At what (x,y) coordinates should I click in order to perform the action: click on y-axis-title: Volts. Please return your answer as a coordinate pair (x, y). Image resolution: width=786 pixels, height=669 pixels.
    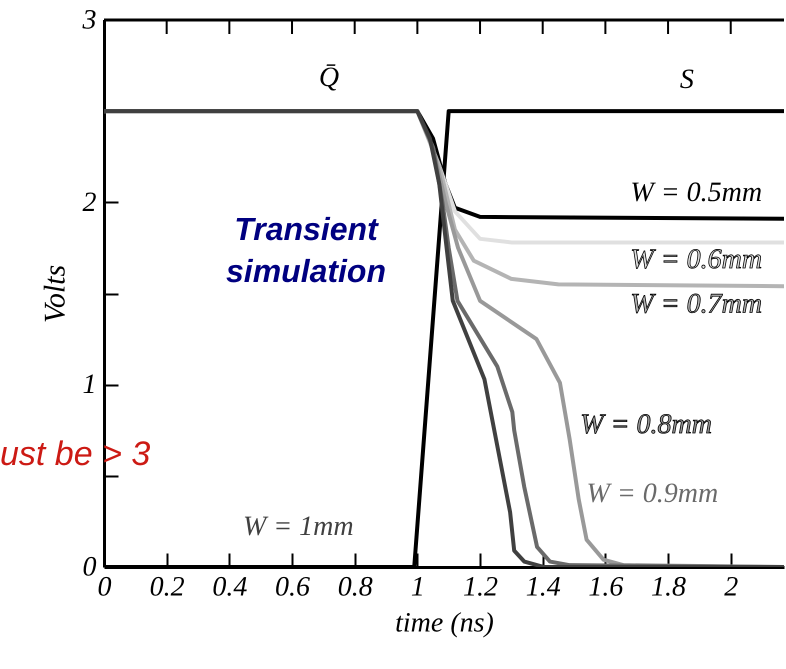
    Looking at the image, I should click on (55, 294).